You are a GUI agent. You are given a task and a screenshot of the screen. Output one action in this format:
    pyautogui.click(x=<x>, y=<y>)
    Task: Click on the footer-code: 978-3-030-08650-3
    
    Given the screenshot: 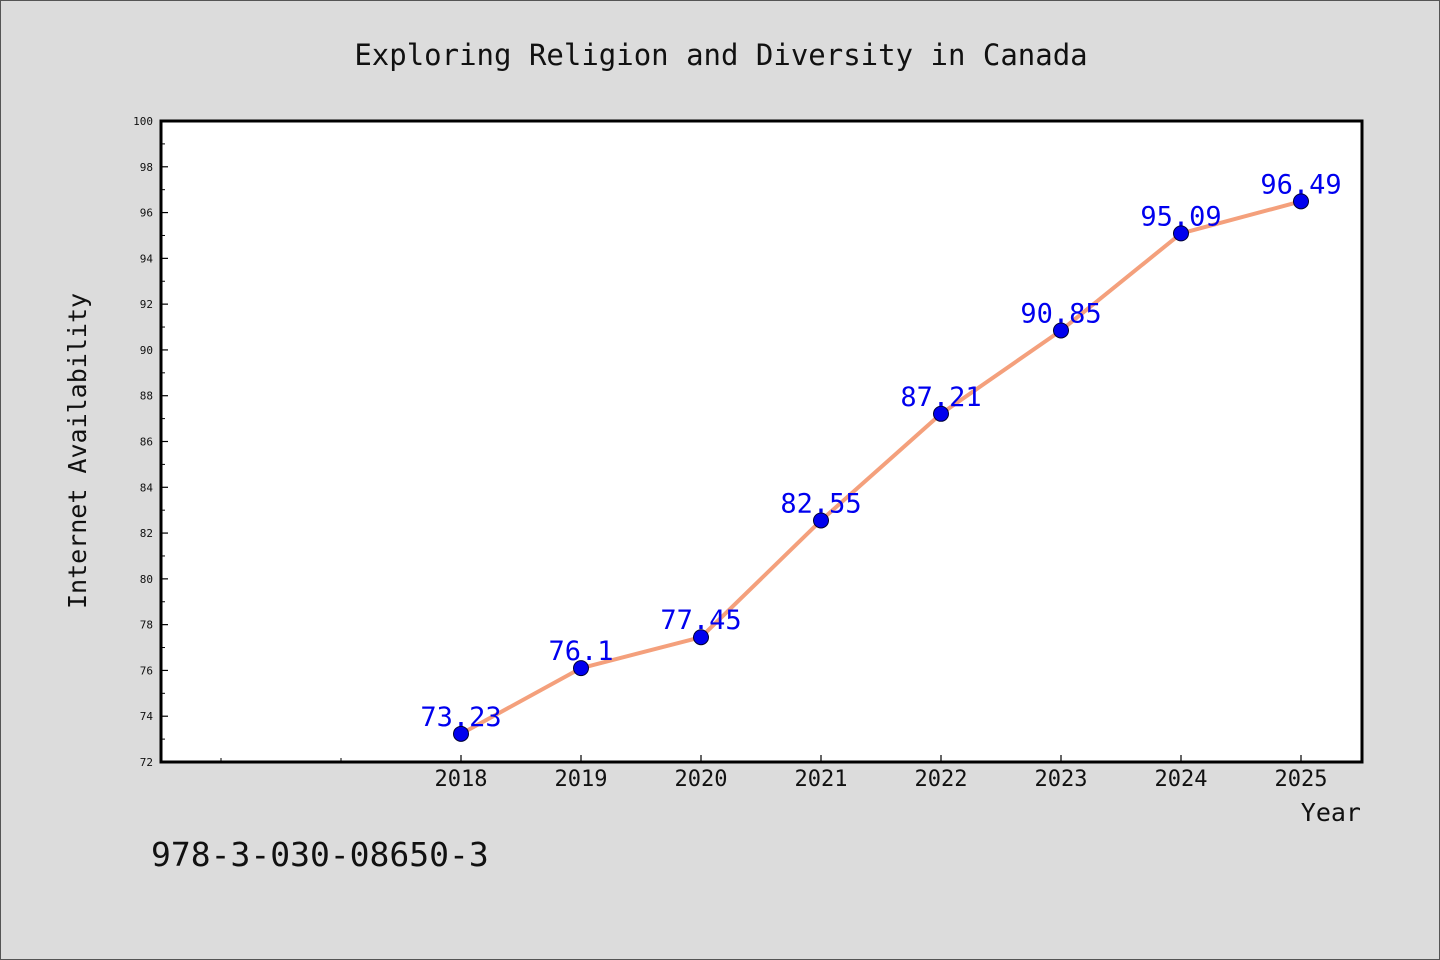 What is the action you would take?
    pyautogui.click(x=320, y=854)
    